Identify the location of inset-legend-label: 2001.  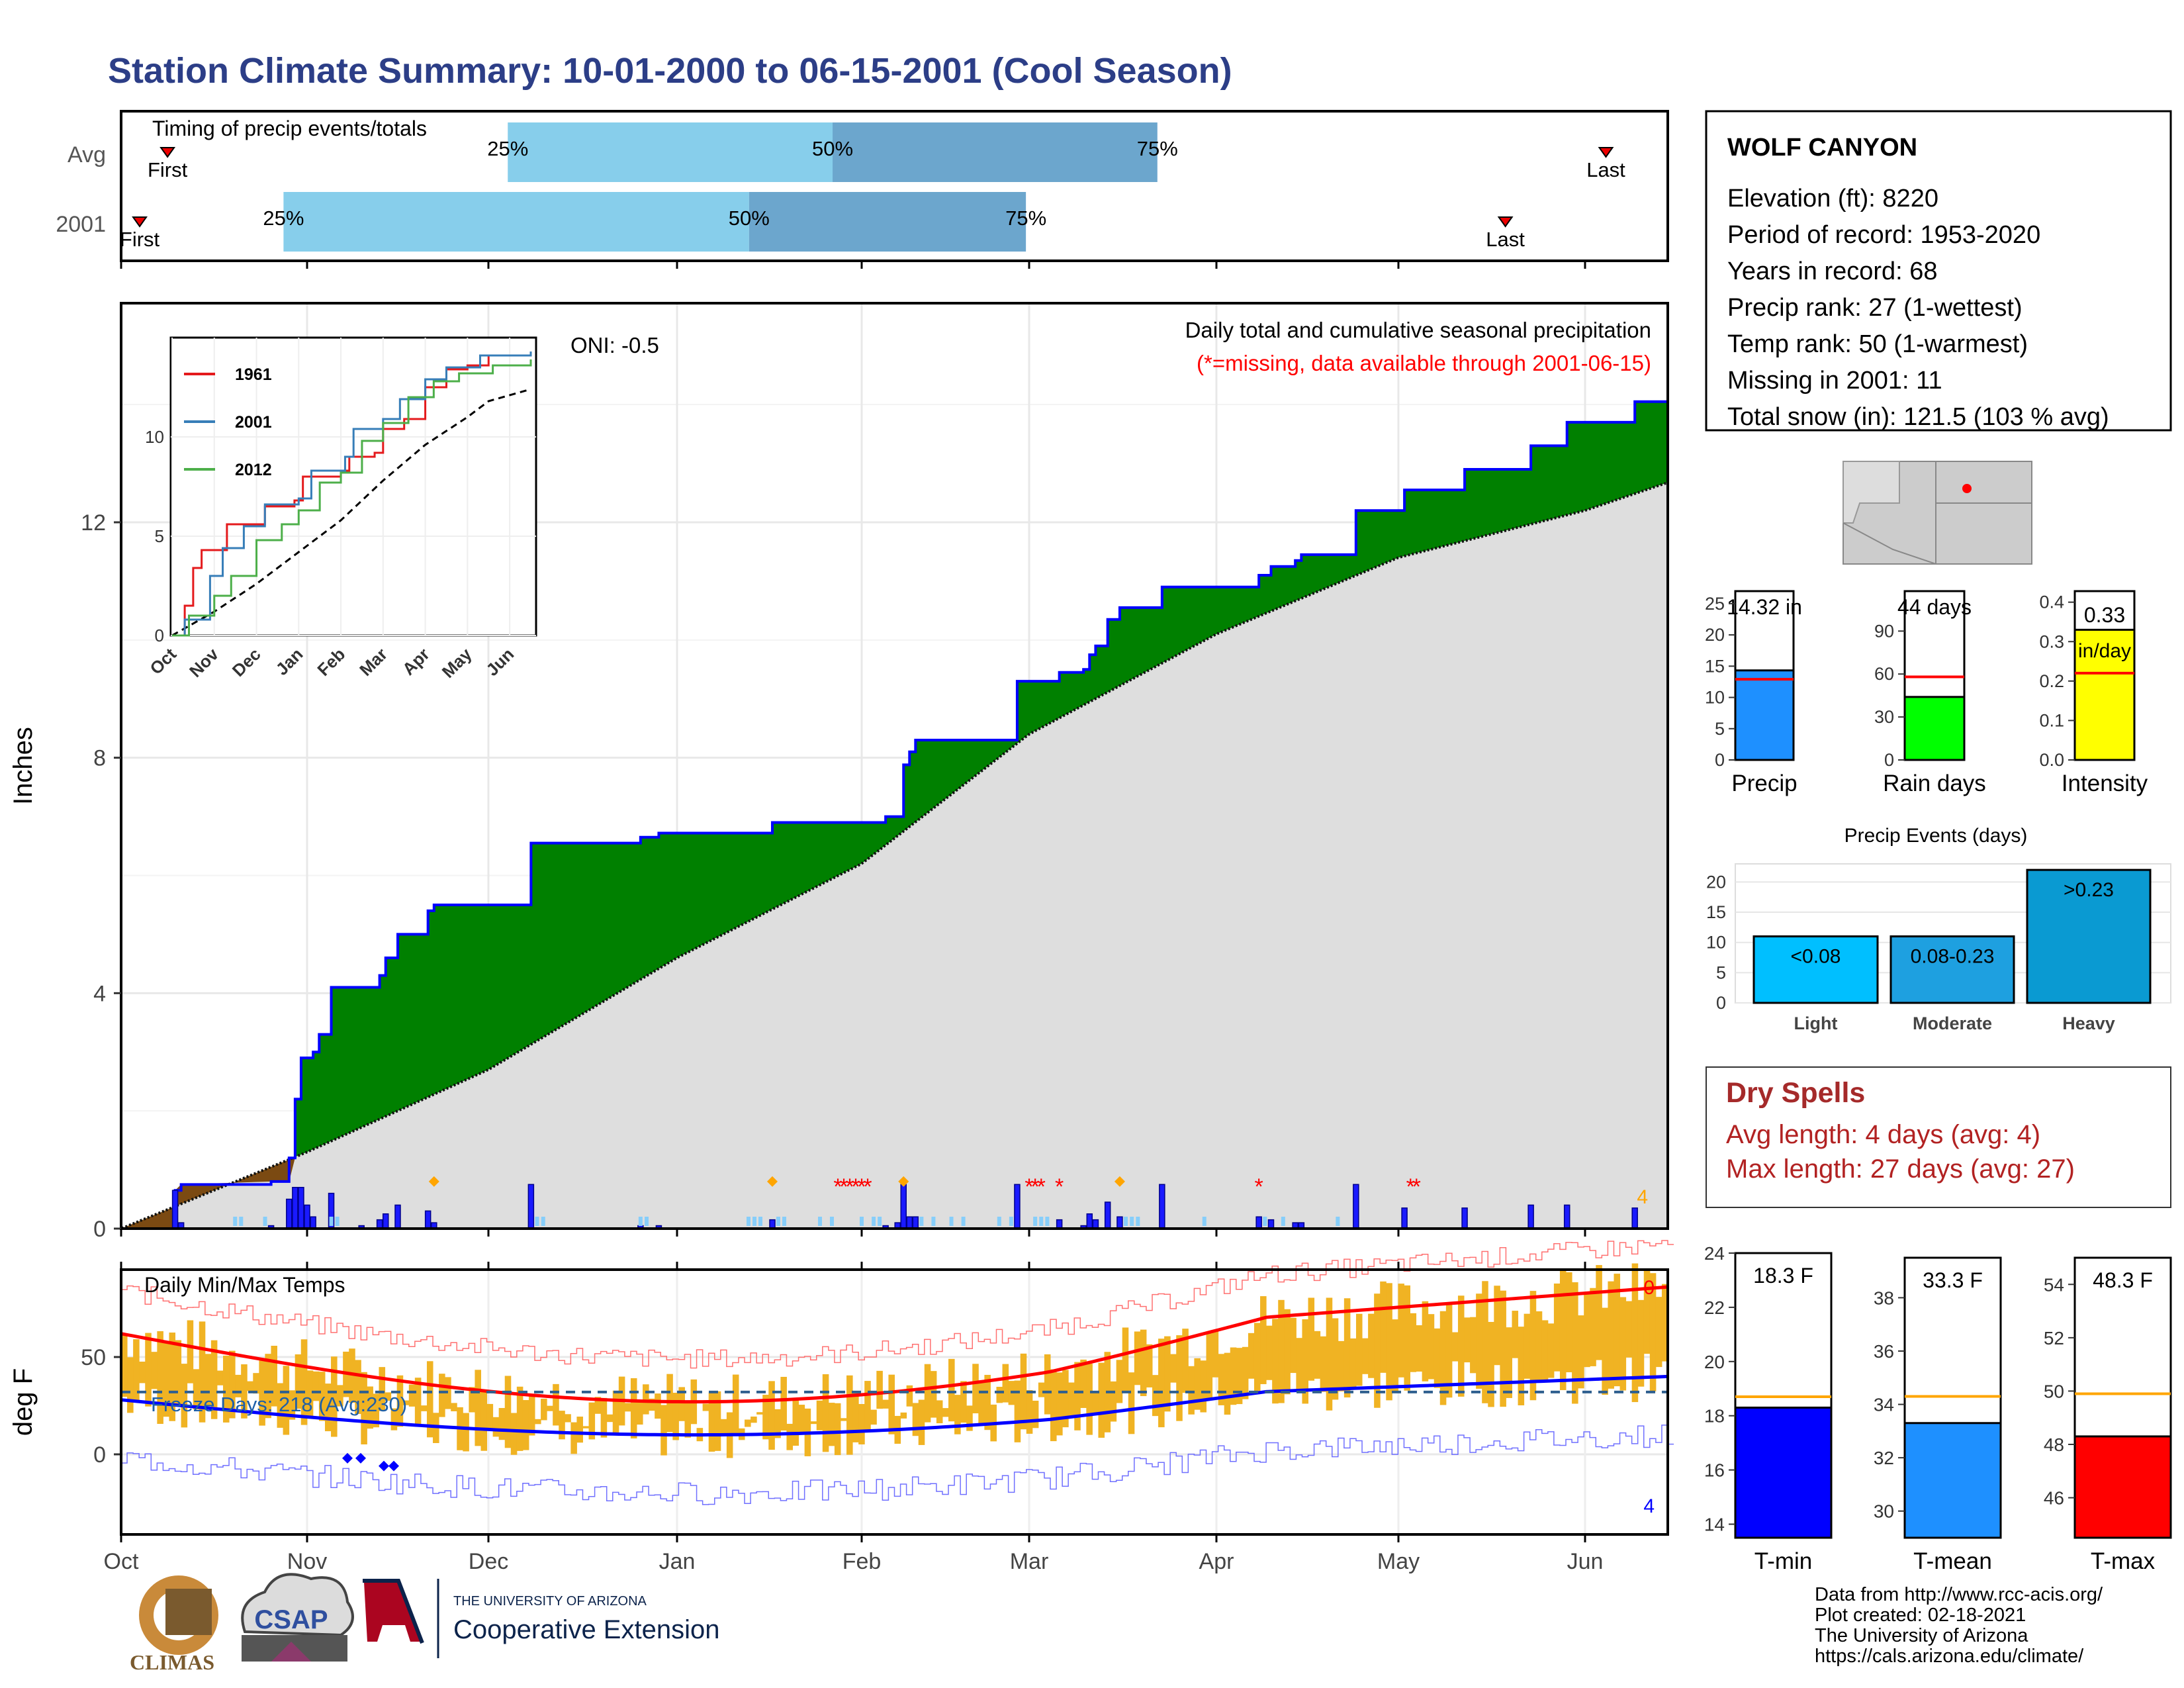
(253, 422).